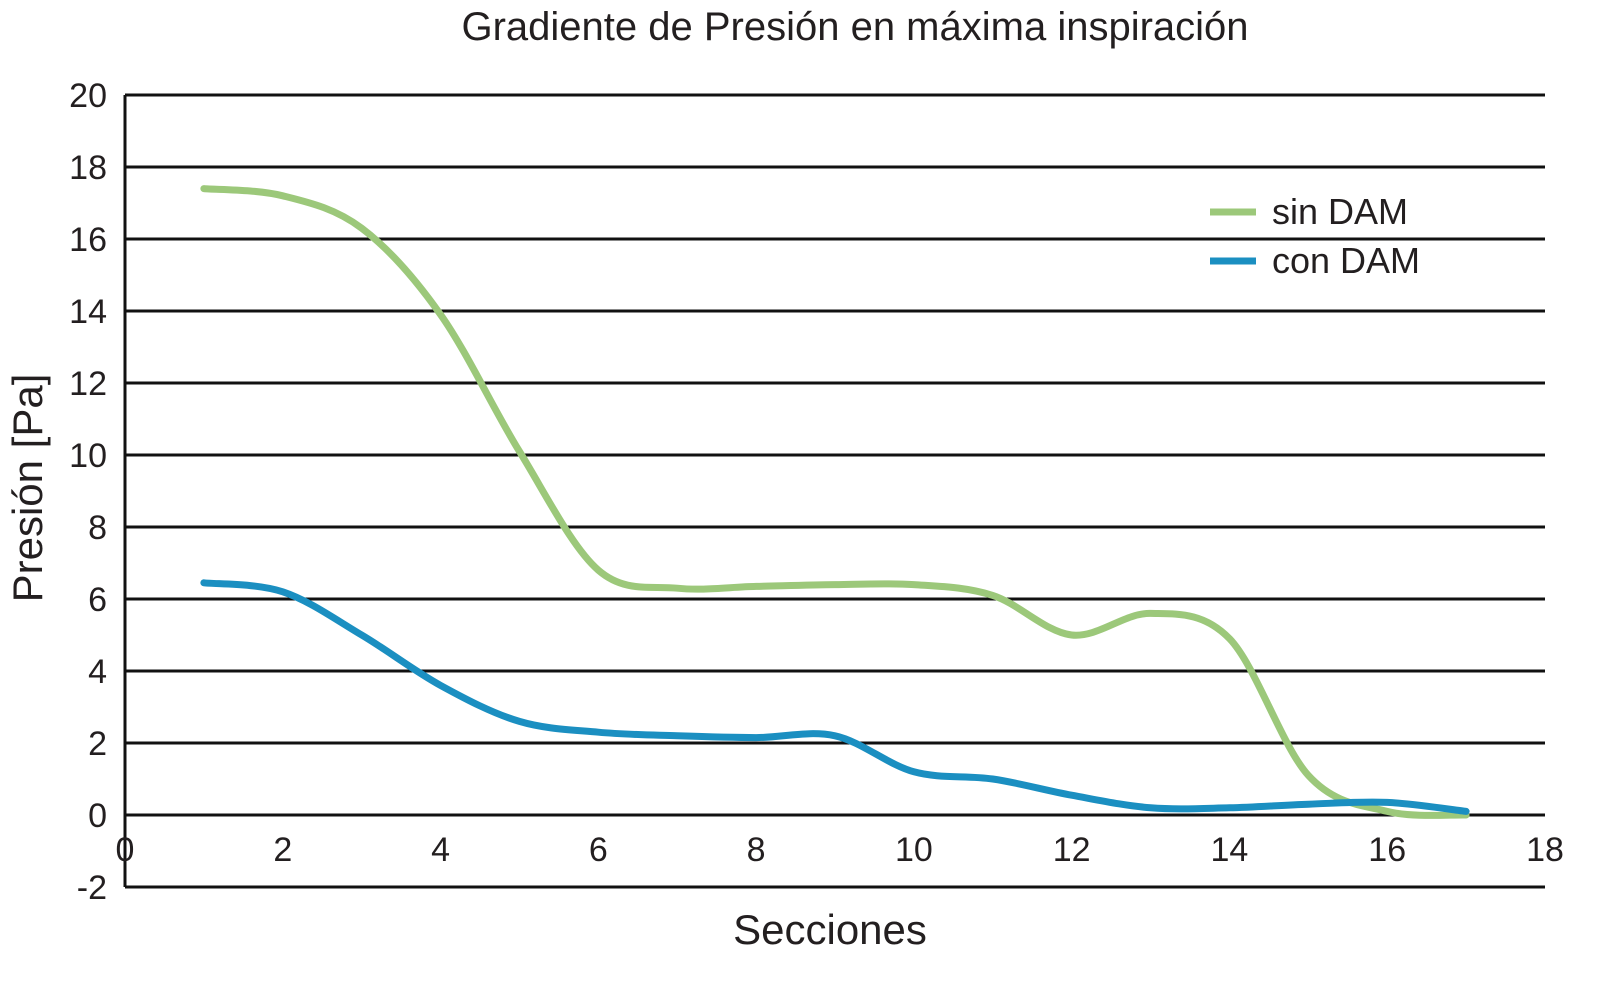  I want to click on y-tick-label: 14, so click(88, 312).